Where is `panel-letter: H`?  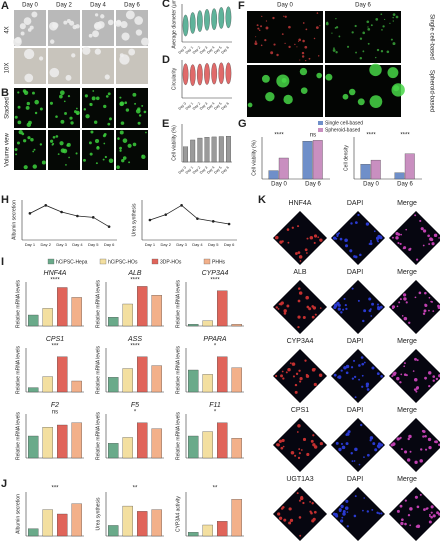
panel-letter: H is located at coordinates (5, 200).